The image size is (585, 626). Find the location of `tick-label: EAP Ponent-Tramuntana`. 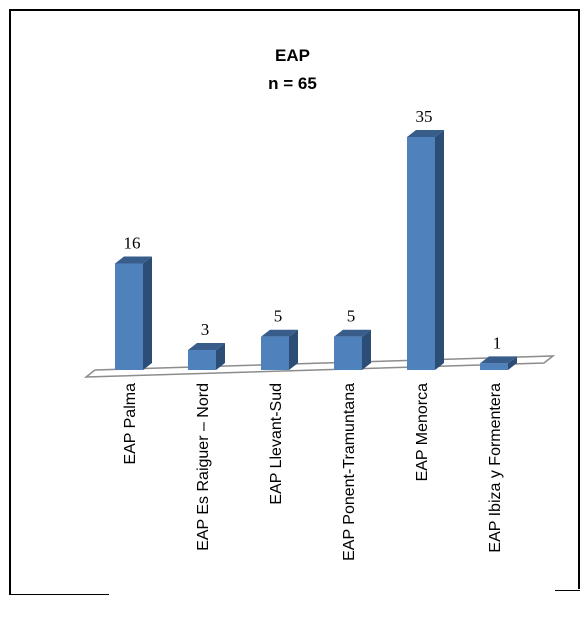

tick-label: EAP Ponent-Tramuntana is located at coordinates (349, 472).